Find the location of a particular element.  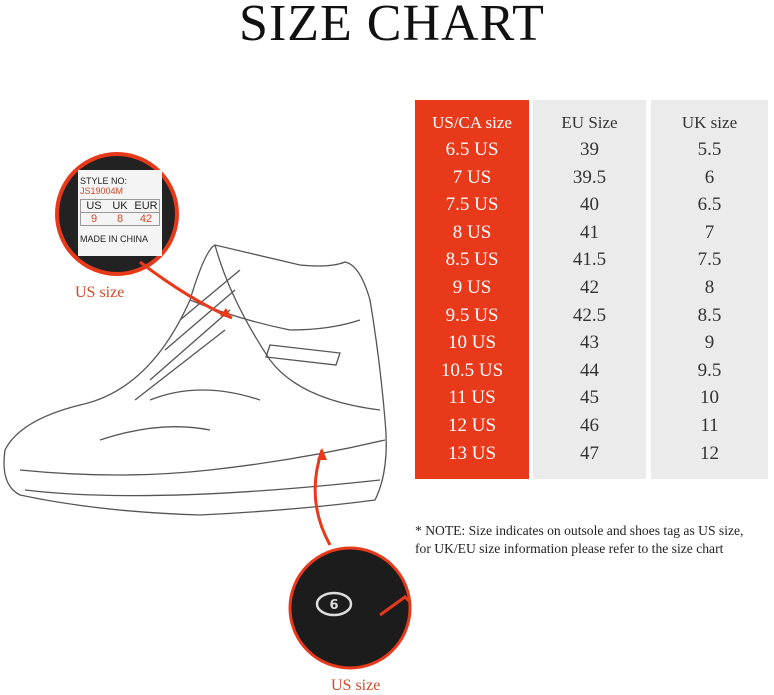

eu-size-cell: 44 is located at coordinates (589, 370).